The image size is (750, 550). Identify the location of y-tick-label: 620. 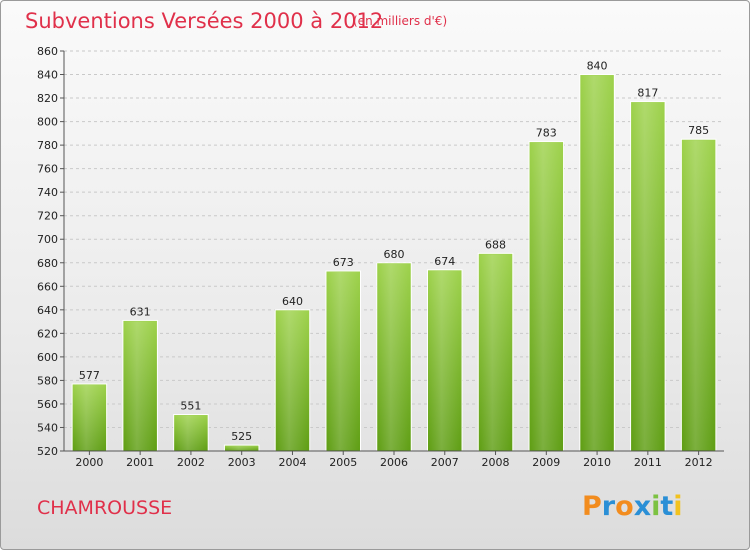
(47, 333).